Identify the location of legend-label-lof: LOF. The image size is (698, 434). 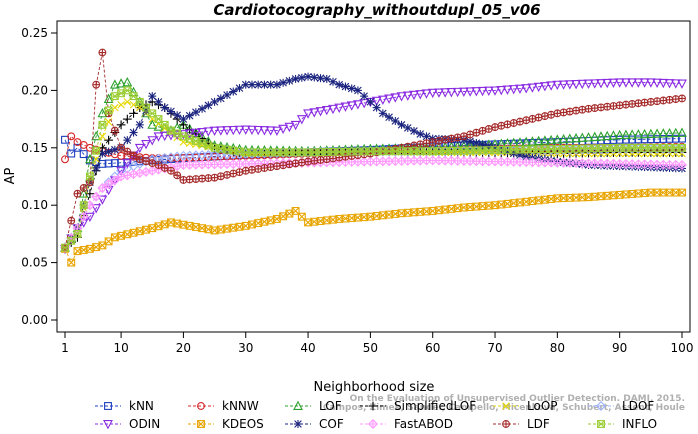
(330, 406).